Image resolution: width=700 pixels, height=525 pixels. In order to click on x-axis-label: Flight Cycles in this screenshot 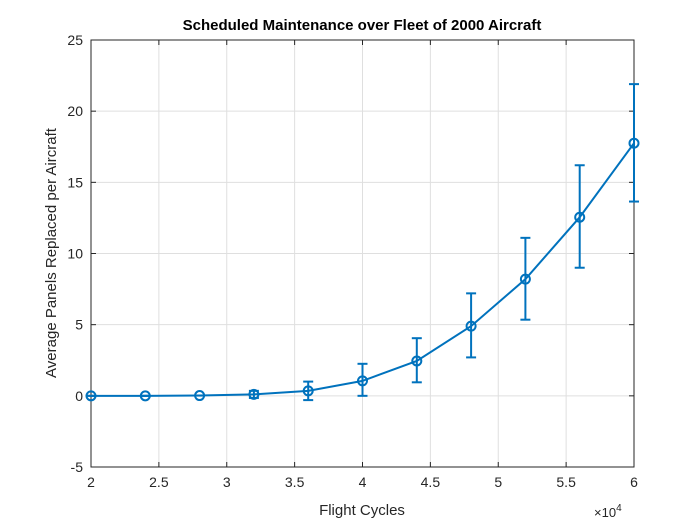, I will do `click(362, 510)`.